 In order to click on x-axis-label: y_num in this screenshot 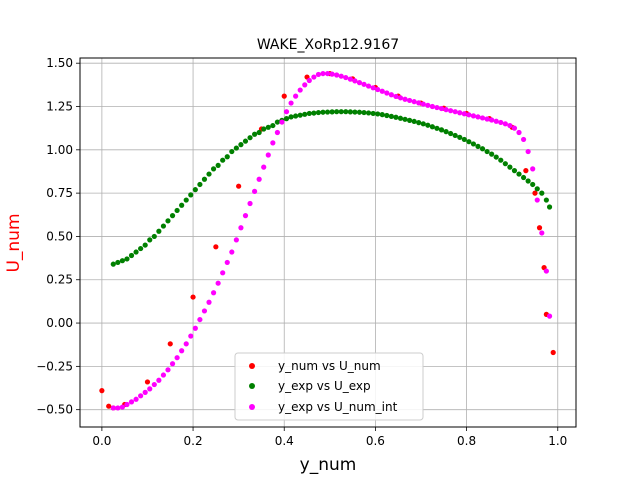, I will do `click(328, 465)`.